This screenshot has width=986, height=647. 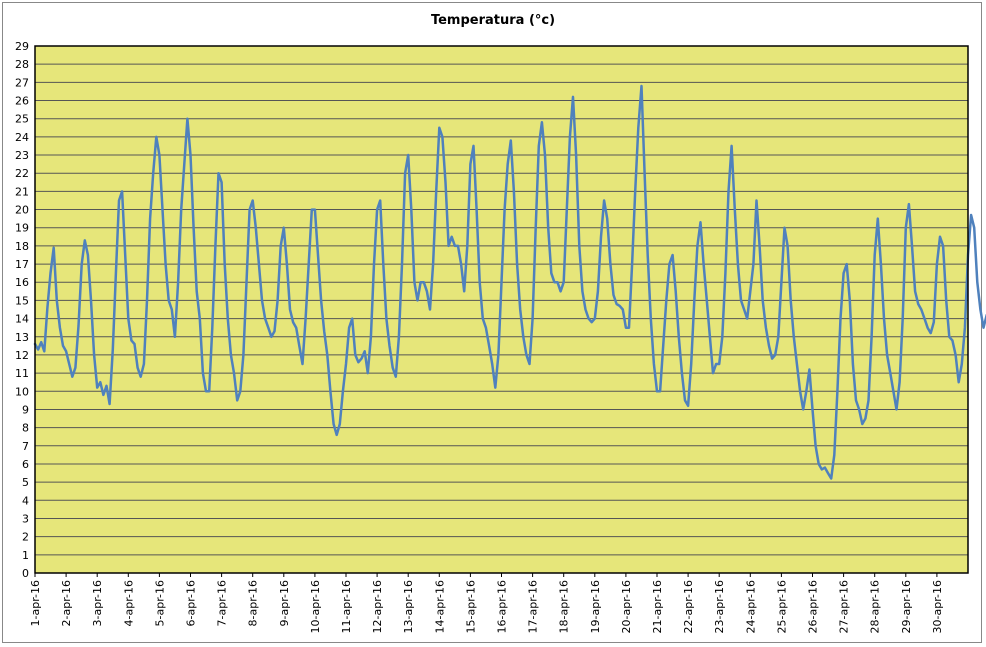 What do you see at coordinates (22, 101) in the screenshot?
I see `y-tick-label: 26` at bounding box center [22, 101].